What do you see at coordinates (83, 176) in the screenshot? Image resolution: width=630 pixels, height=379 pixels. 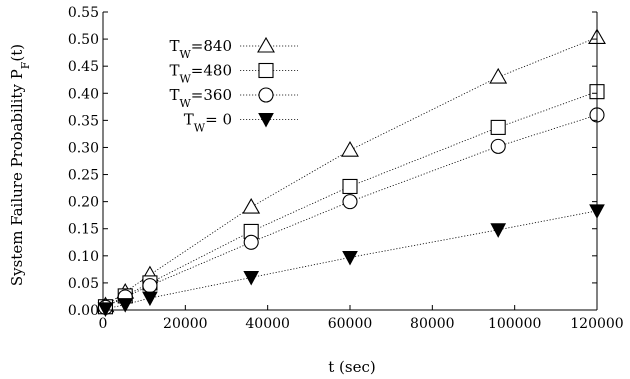 I see `y-tick-label: 0.25` at bounding box center [83, 176].